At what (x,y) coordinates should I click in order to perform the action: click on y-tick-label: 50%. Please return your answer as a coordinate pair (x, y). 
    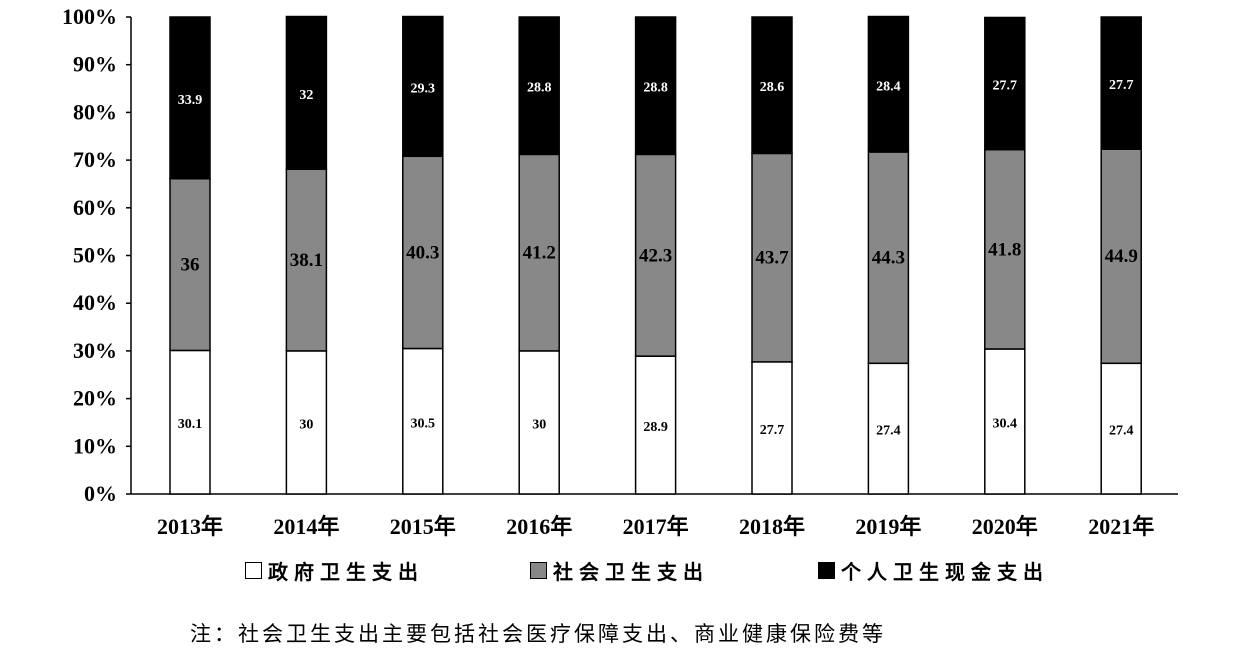
    Looking at the image, I should click on (95, 255).